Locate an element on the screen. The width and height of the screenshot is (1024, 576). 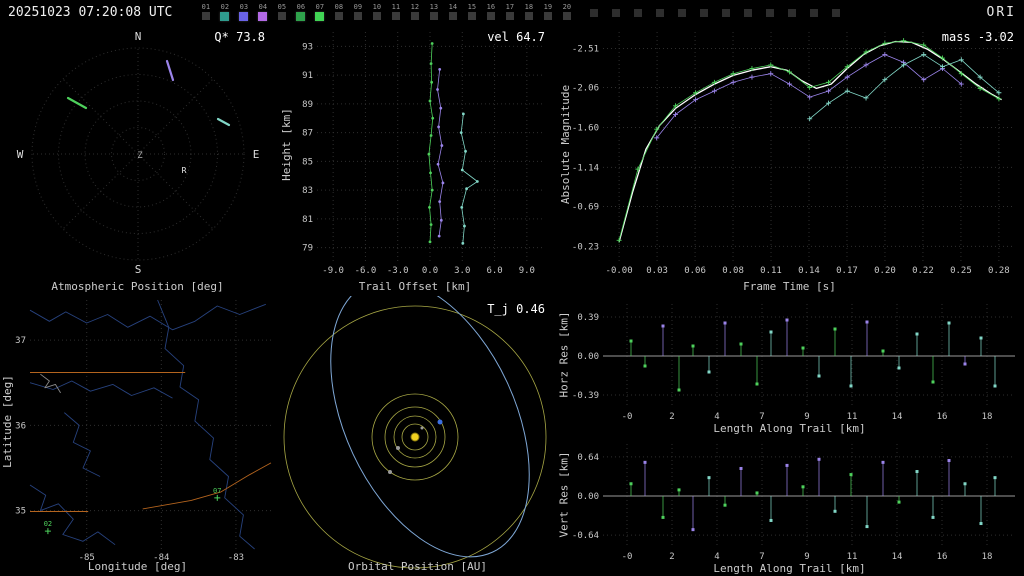
svg-text: R is located at coordinates (184, 170).